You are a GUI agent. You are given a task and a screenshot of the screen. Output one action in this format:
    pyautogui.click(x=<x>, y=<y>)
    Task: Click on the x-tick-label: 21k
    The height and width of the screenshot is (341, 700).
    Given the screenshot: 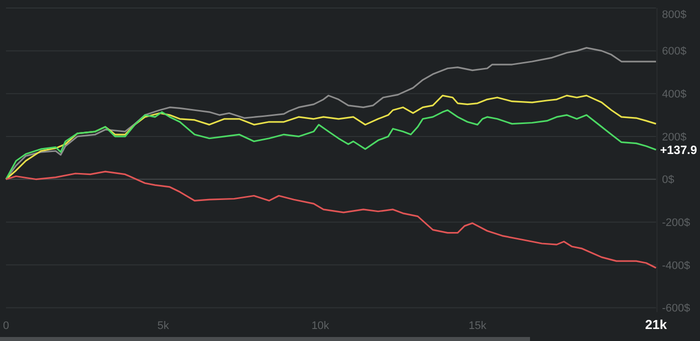 What is the action you would take?
    pyautogui.click(x=656, y=324)
    